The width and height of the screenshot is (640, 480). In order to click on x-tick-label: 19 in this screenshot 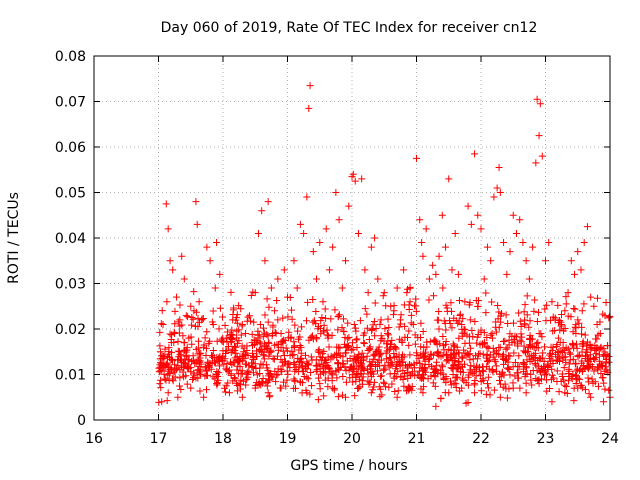, I will do `click(288, 439)`.